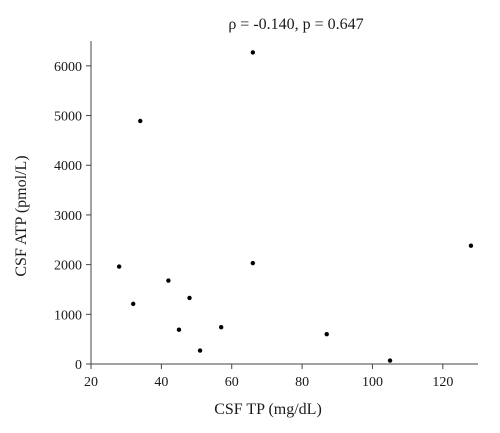 Image resolution: width=500 pixels, height=433 pixels. I want to click on y-tick-label: 0, so click(78, 365).